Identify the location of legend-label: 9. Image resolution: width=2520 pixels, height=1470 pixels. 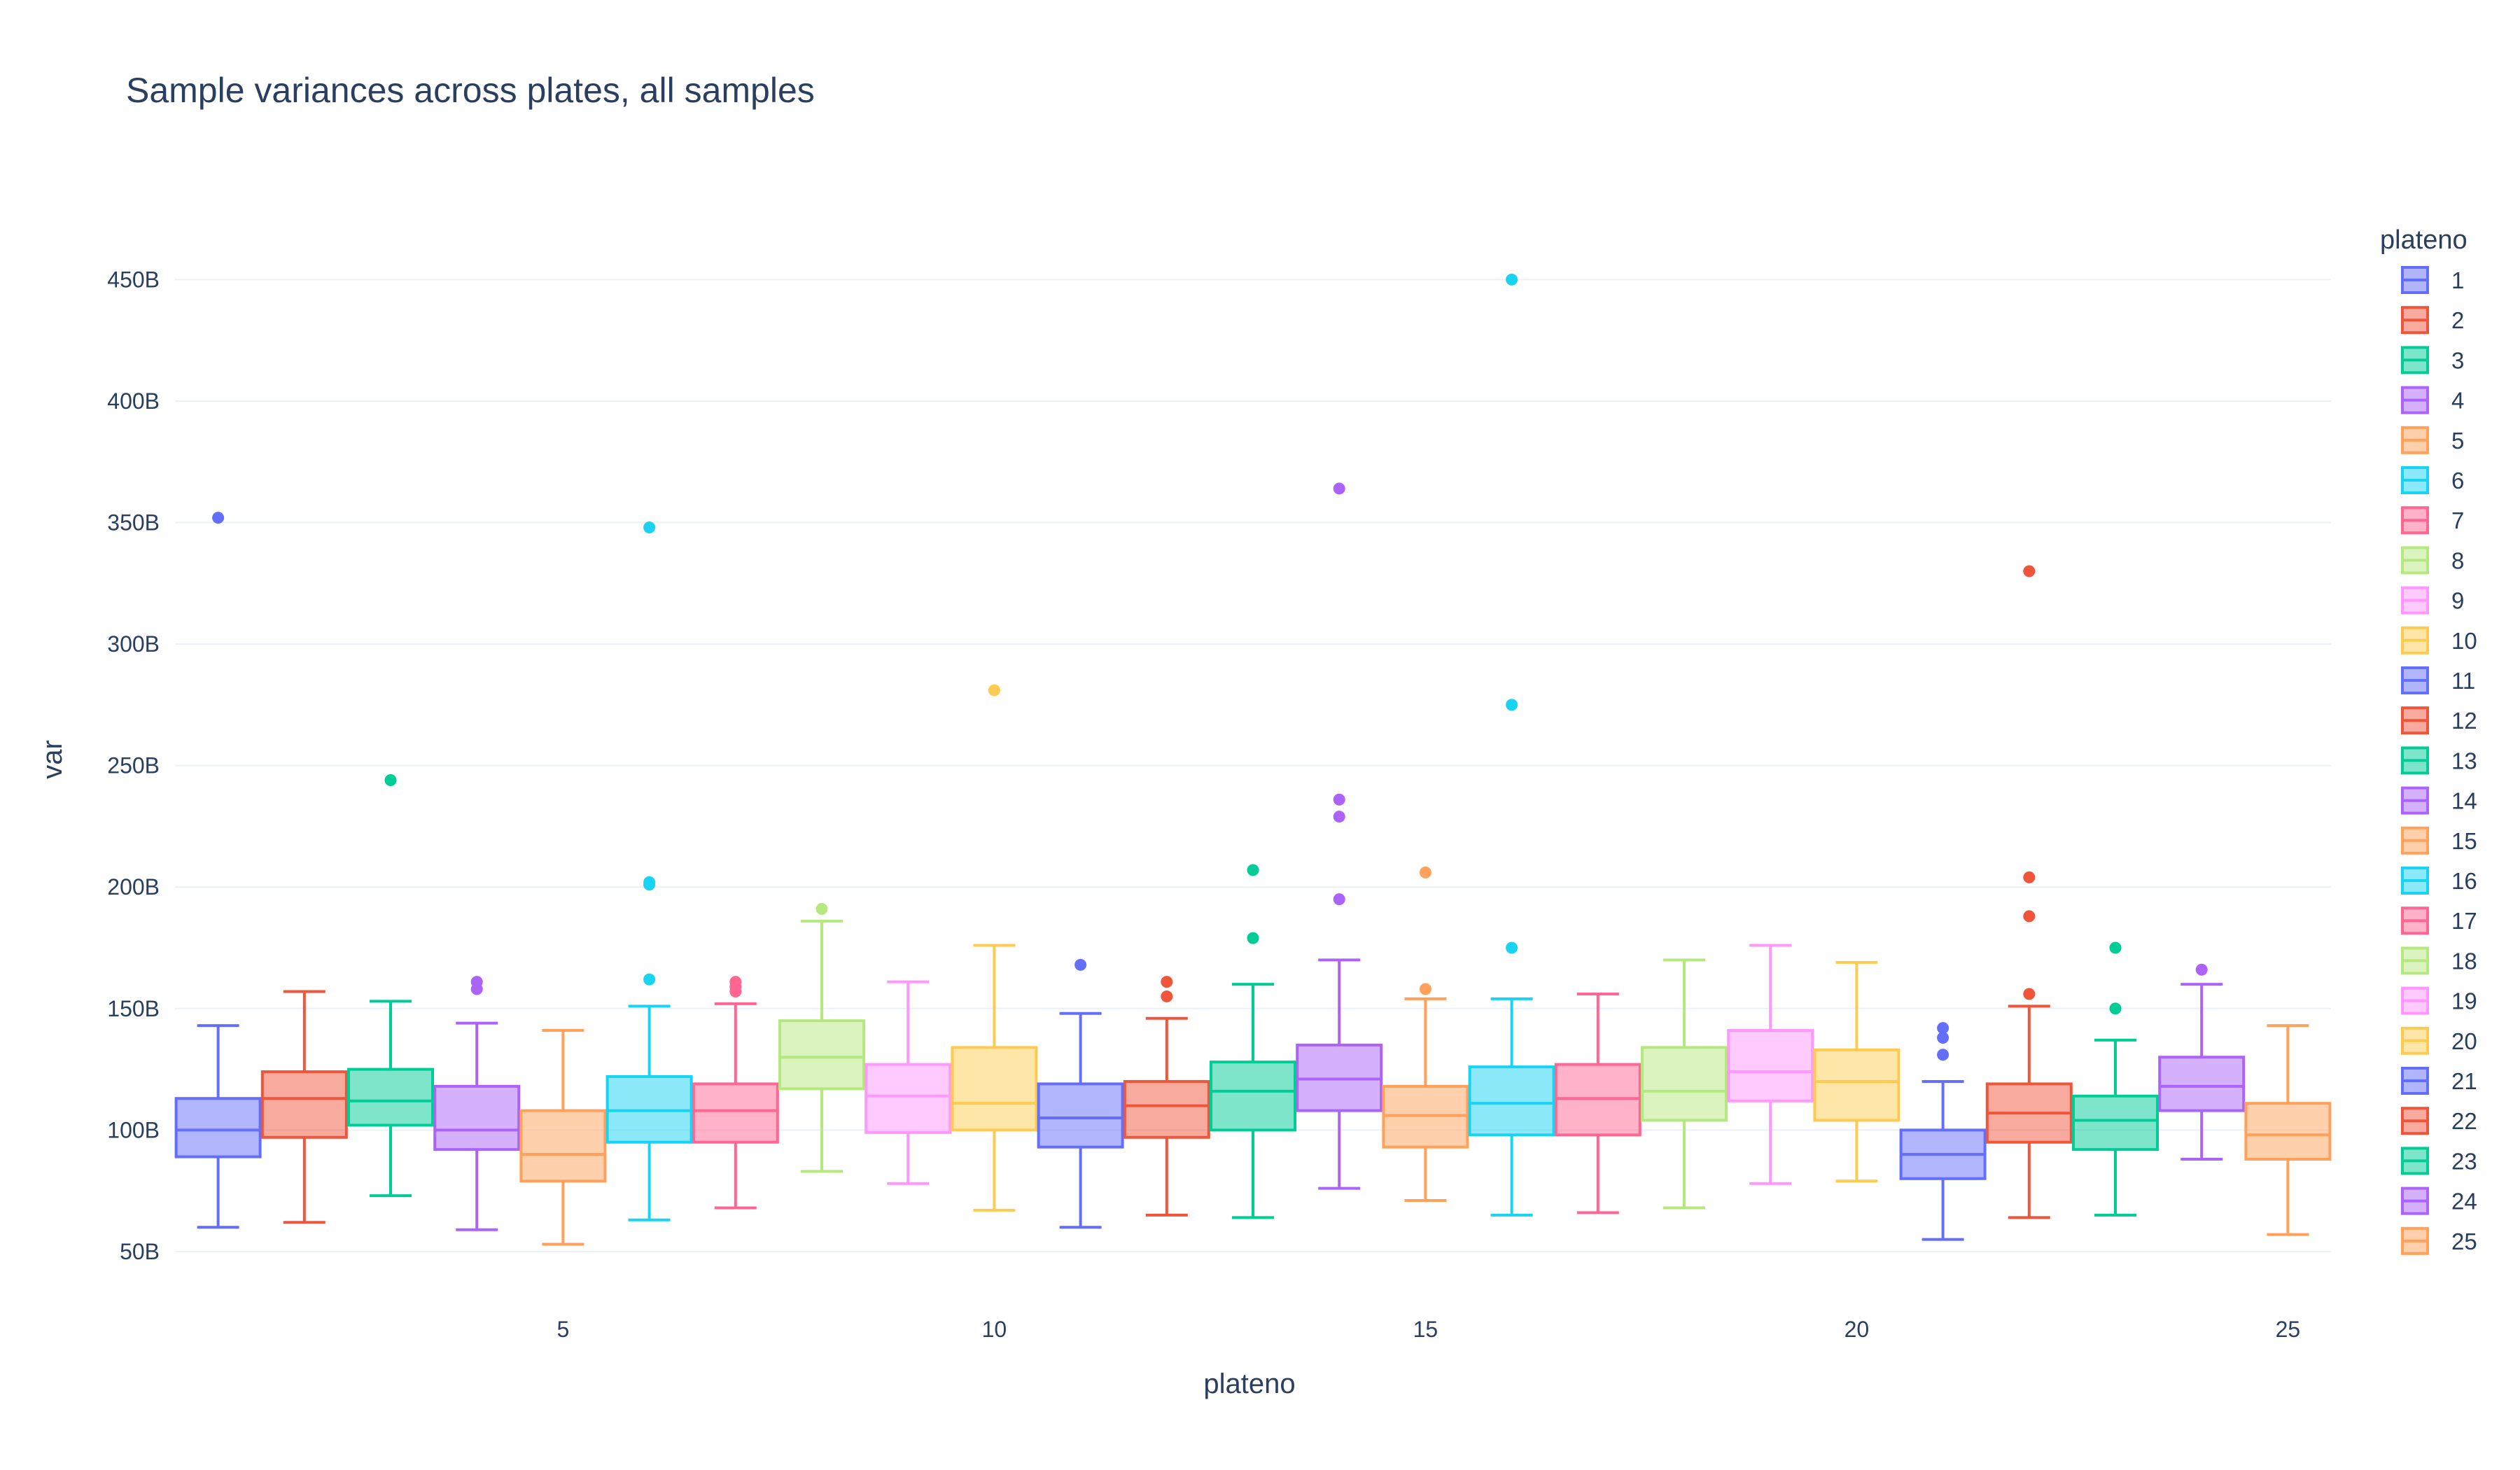
(2457, 601).